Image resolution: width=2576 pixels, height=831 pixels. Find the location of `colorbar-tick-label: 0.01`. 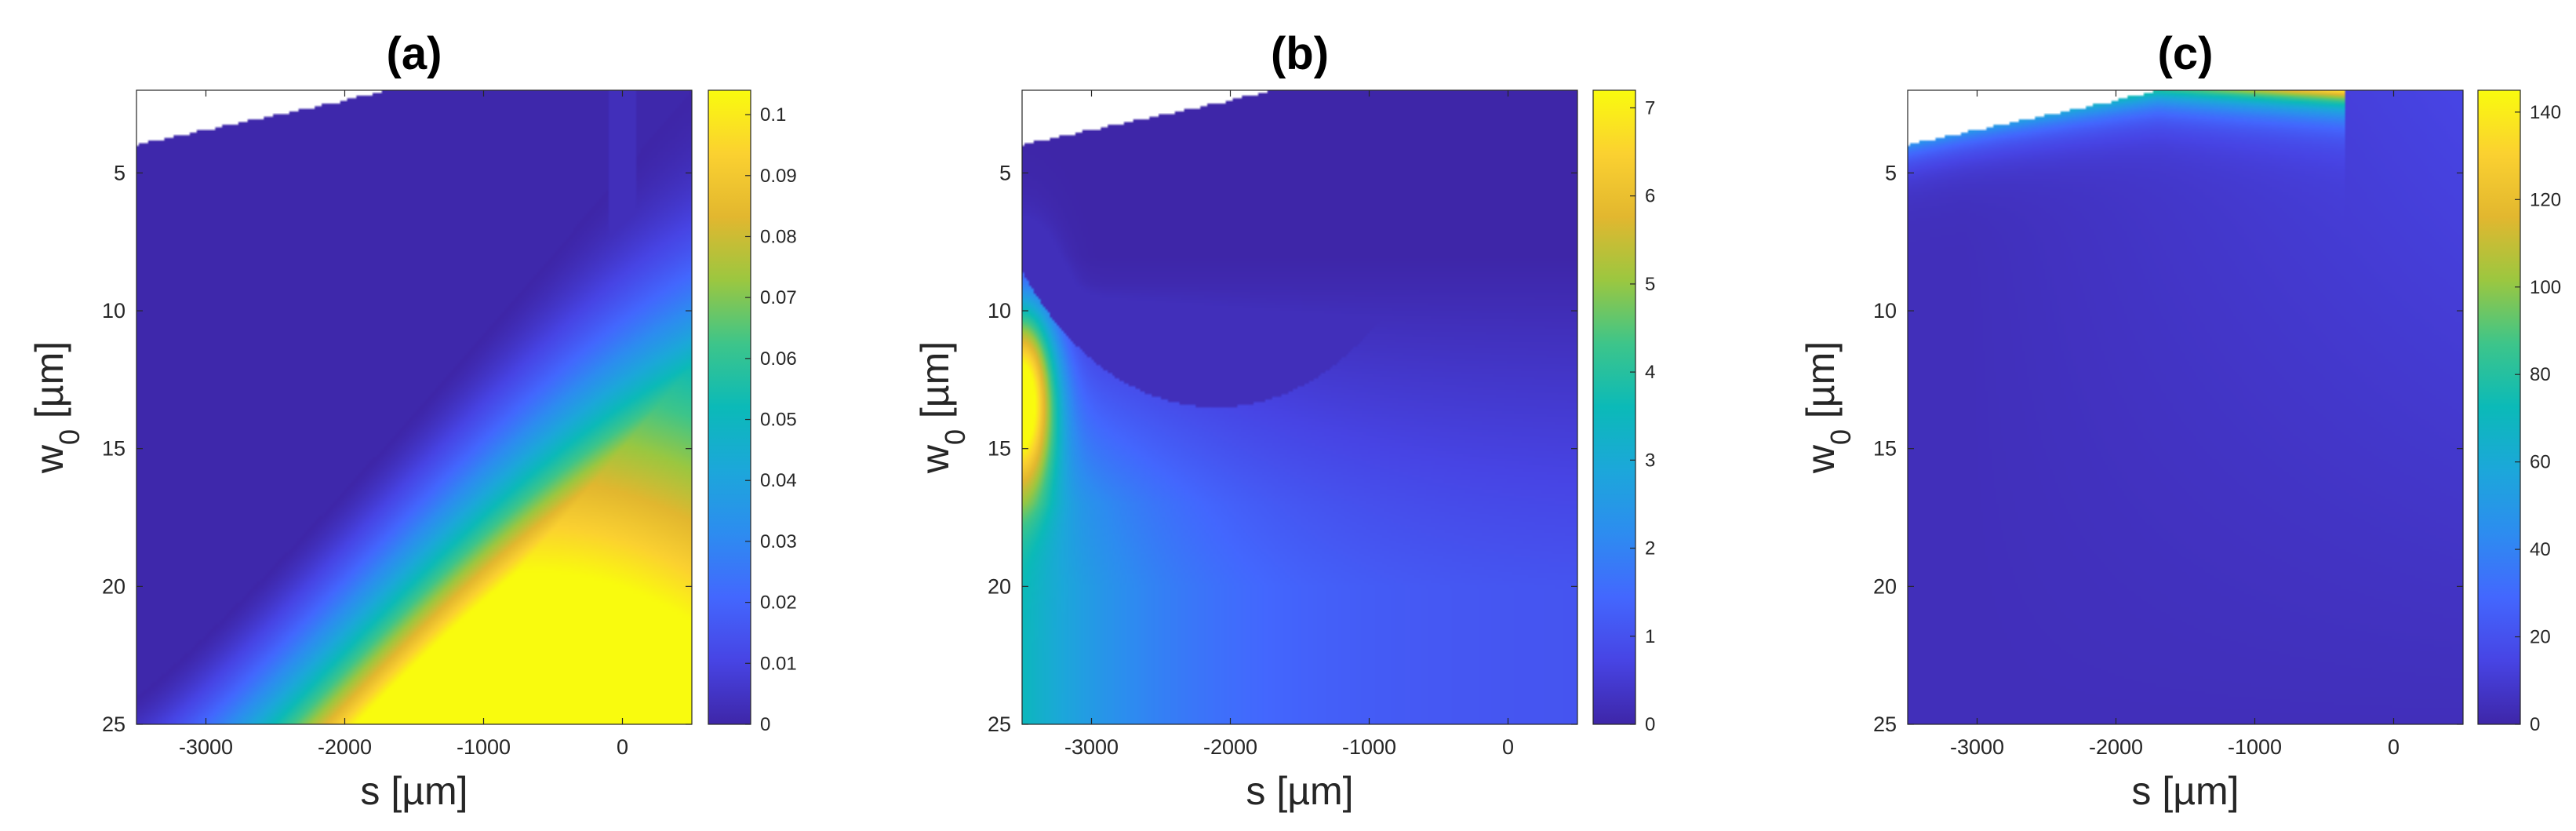

colorbar-tick-label: 0.01 is located at coordinates (778, 663).